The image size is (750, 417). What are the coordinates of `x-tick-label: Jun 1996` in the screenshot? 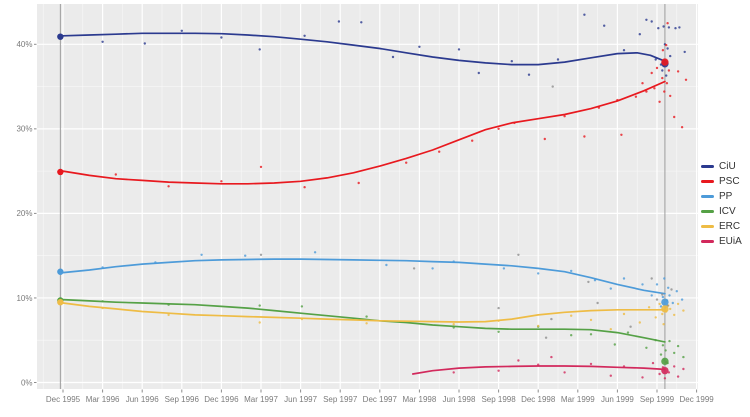 It's located at (142, 399).